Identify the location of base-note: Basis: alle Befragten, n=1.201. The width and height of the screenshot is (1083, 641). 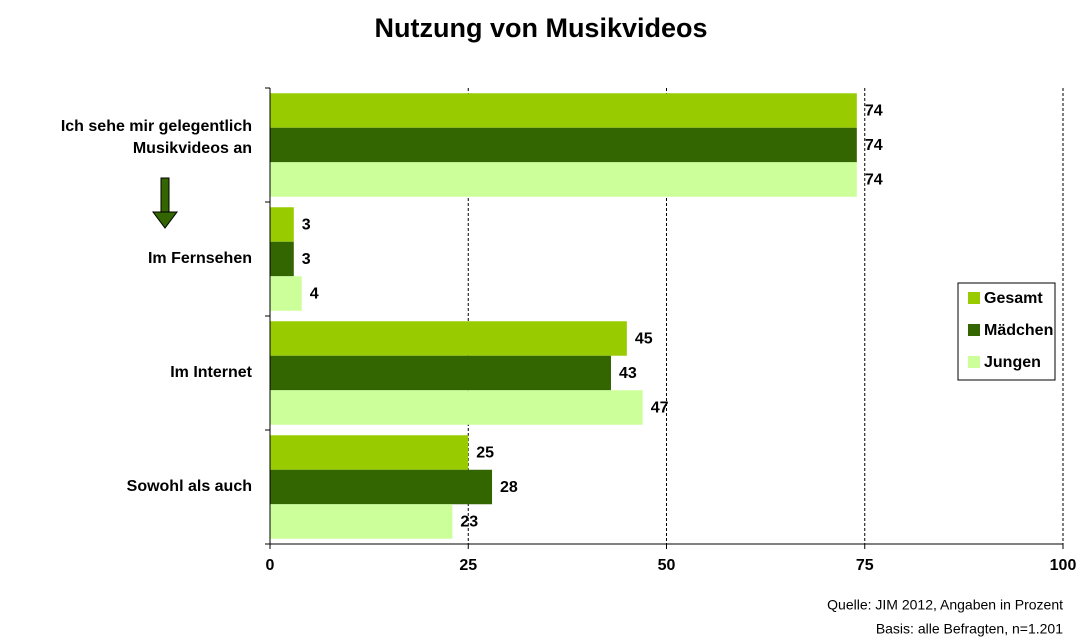
(969, 629).